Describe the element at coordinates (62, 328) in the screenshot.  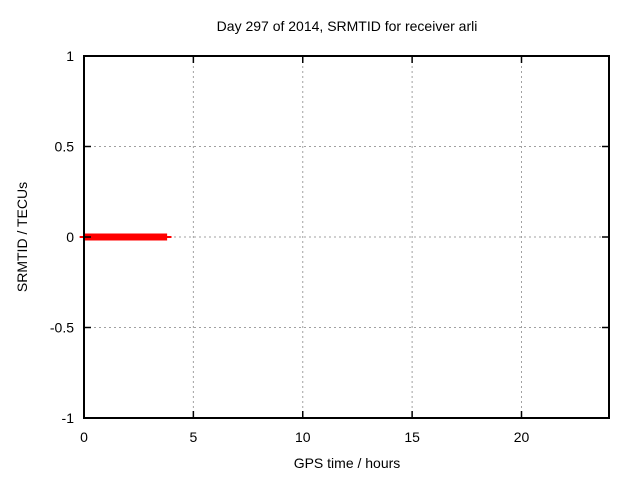
I see `y-tick-label: -0.5` at that location.